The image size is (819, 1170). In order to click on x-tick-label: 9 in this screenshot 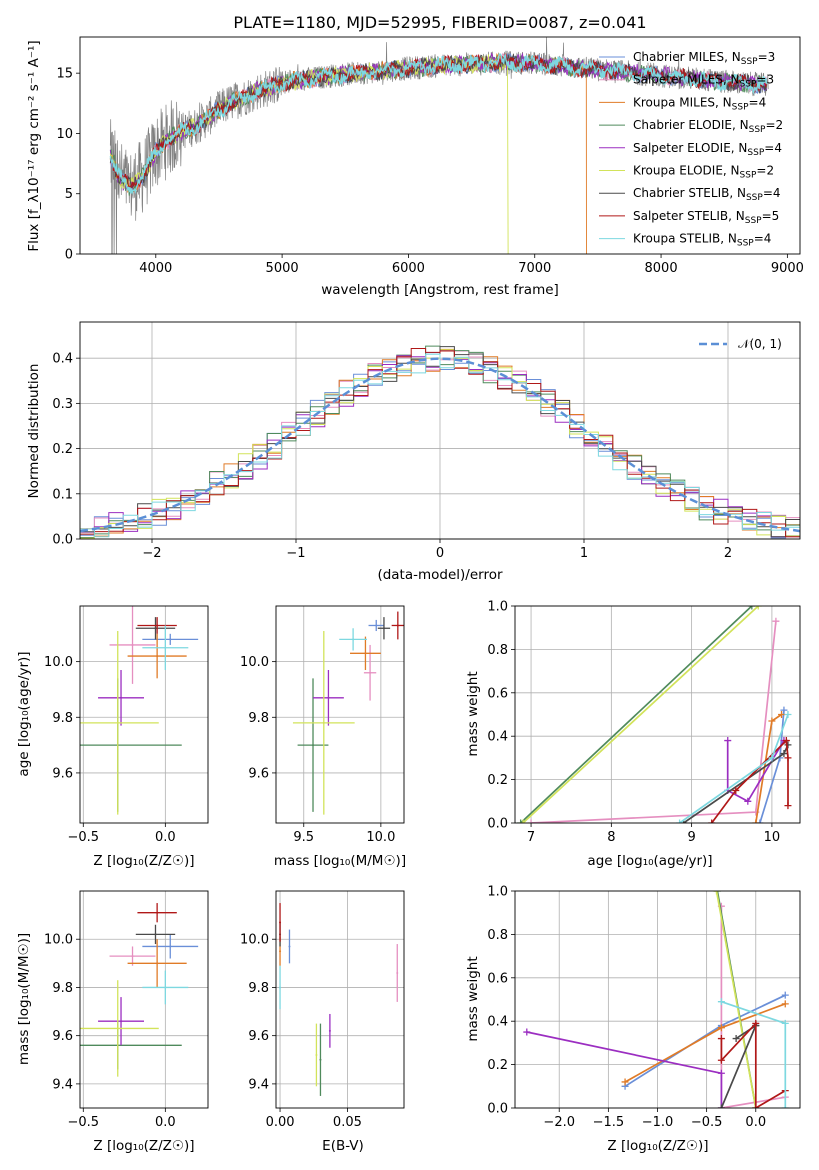, I will do `click(691, 837)`.